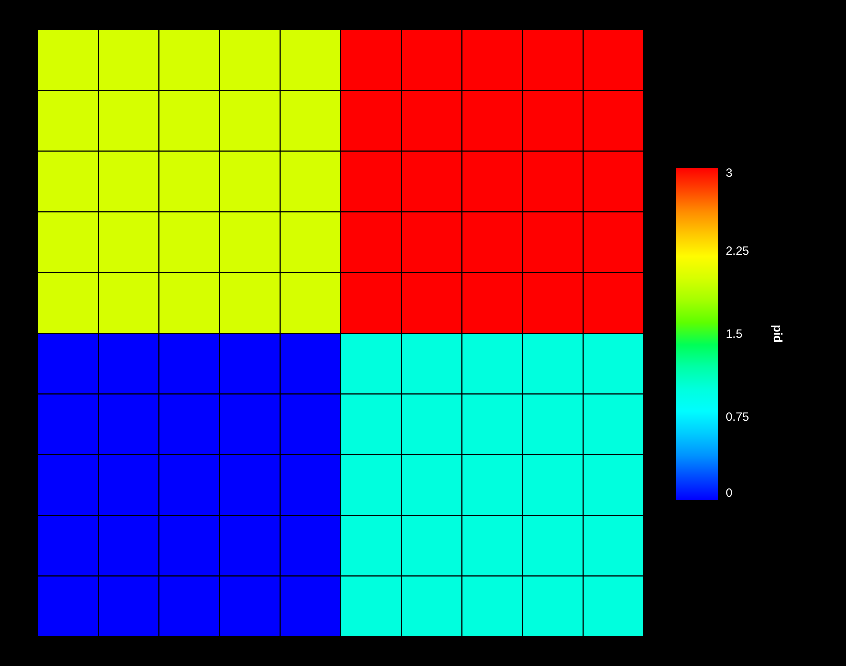 This screenshot has height=666, width=846. I want to click on color-bar-label: 0.75, so click(738, 417).